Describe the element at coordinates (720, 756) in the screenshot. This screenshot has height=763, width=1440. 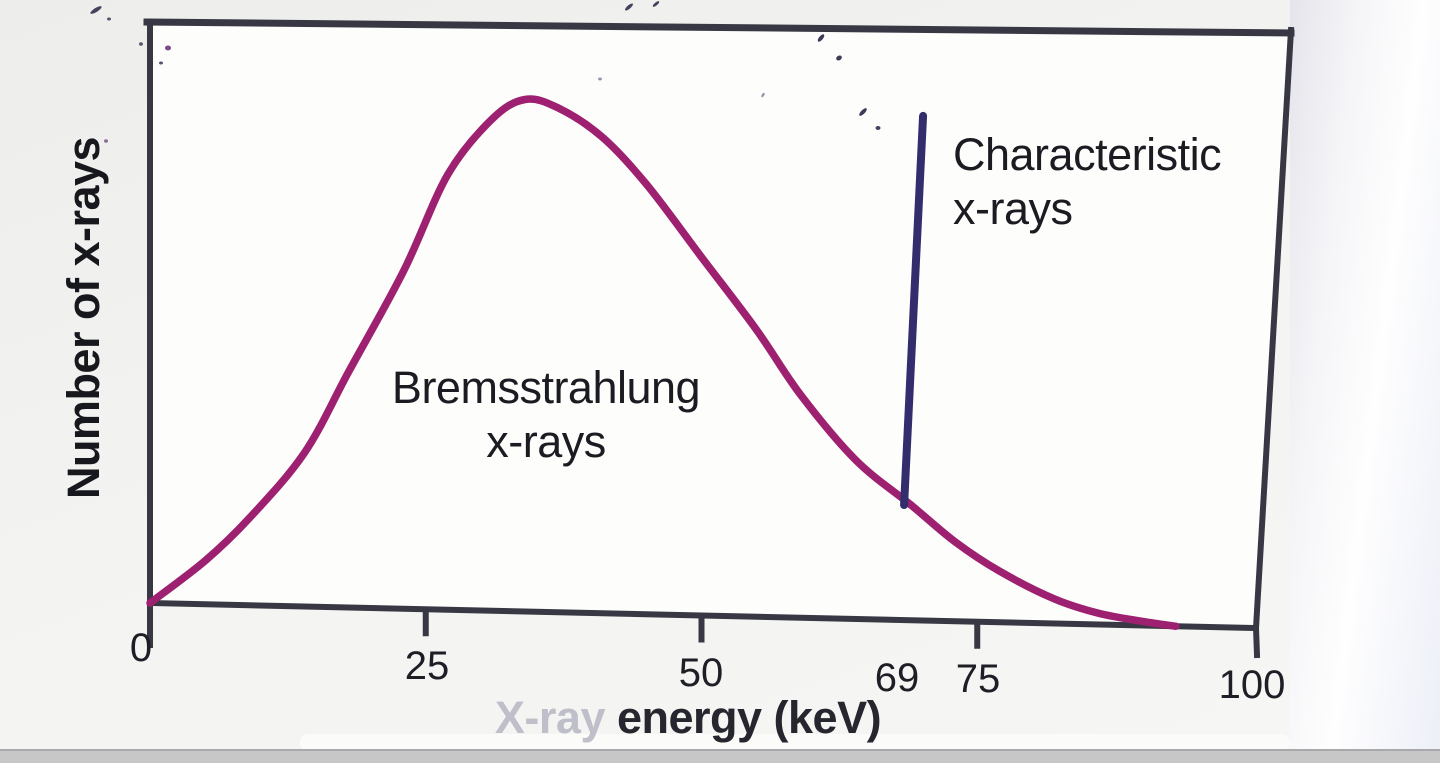
I see `page-bottom-edge` at that location.